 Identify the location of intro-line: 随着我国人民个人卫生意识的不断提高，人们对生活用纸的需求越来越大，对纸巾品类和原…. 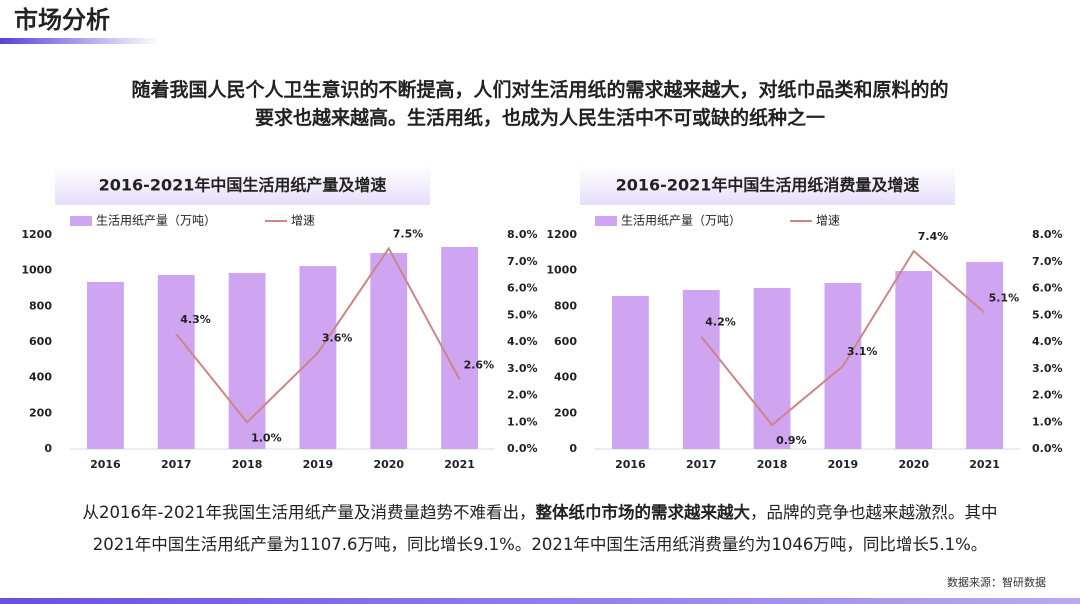
(540, 90).